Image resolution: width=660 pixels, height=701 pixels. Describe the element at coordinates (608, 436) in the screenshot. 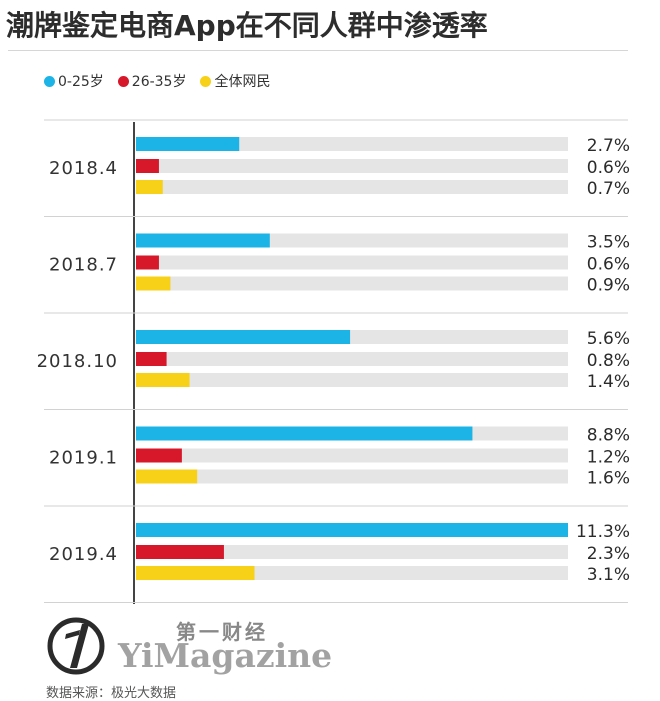

I see `data-label: 8.8%` at that location.